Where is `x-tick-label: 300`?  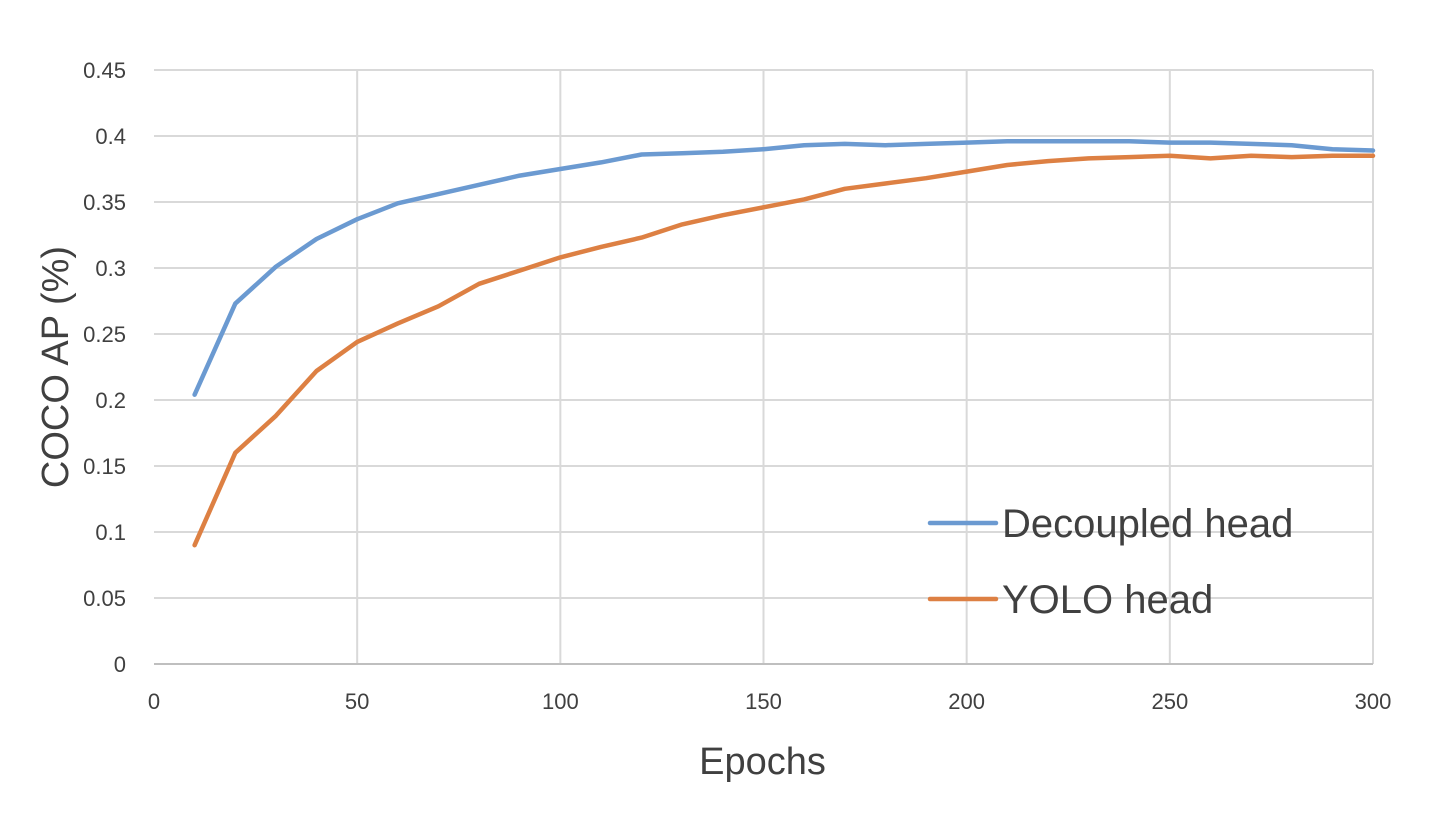 x-tick-label: 300 is located at coordinates (1373, 701).